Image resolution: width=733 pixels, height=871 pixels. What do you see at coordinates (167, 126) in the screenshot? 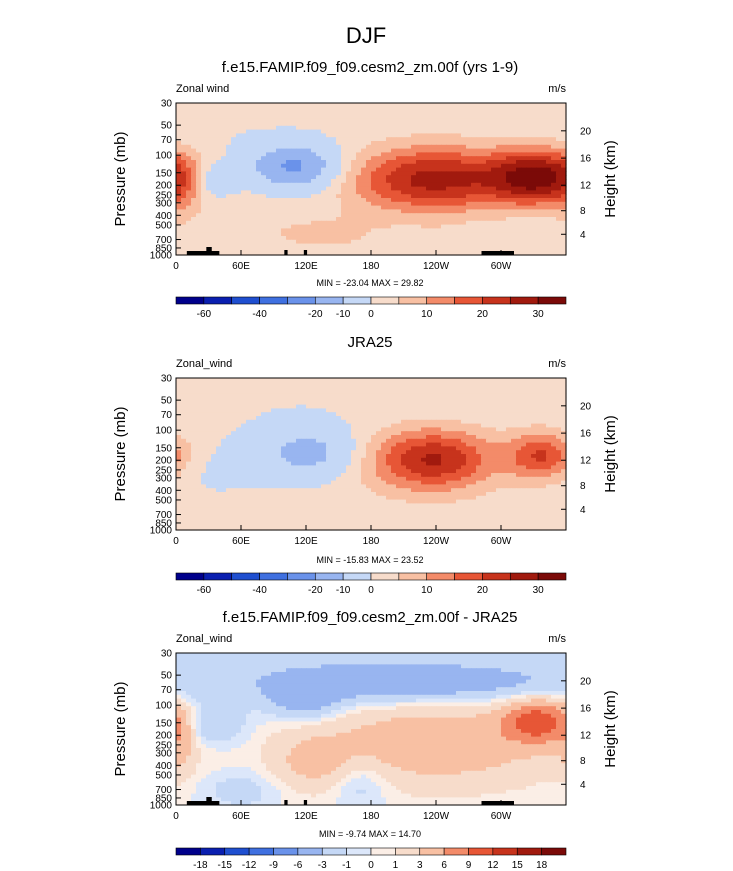
I see `y-tick-label: 50` at bounding box center [167, 126].